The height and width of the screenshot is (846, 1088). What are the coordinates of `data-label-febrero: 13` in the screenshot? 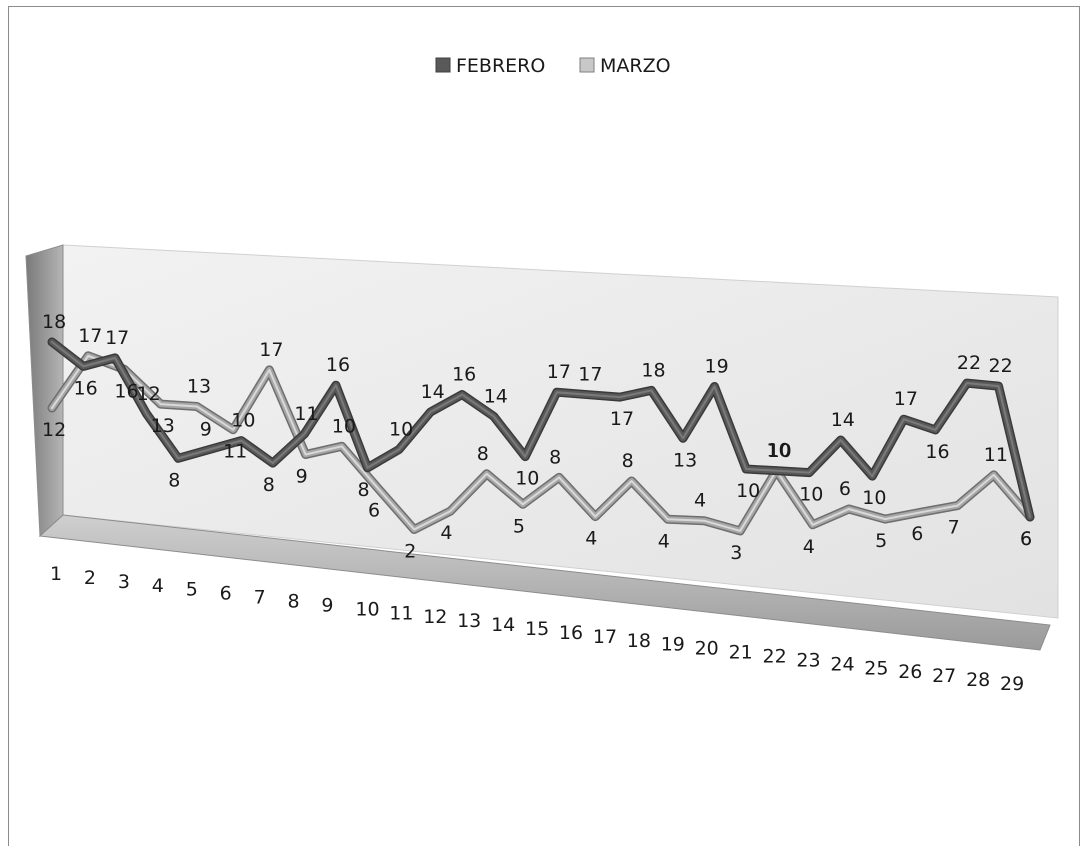 It's located at (685, 460).